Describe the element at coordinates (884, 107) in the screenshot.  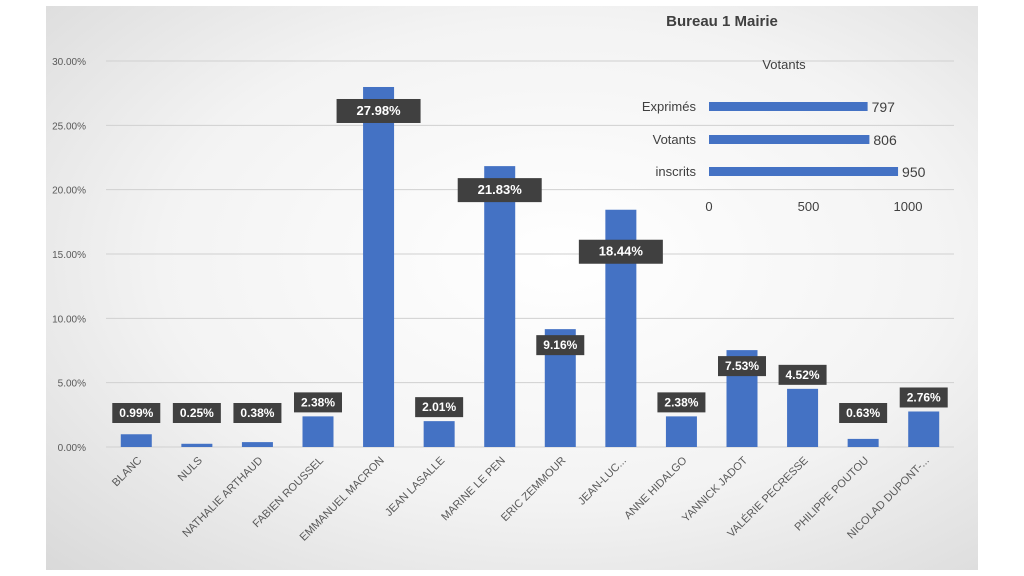
I see `inset-value-label: 797` at that location.